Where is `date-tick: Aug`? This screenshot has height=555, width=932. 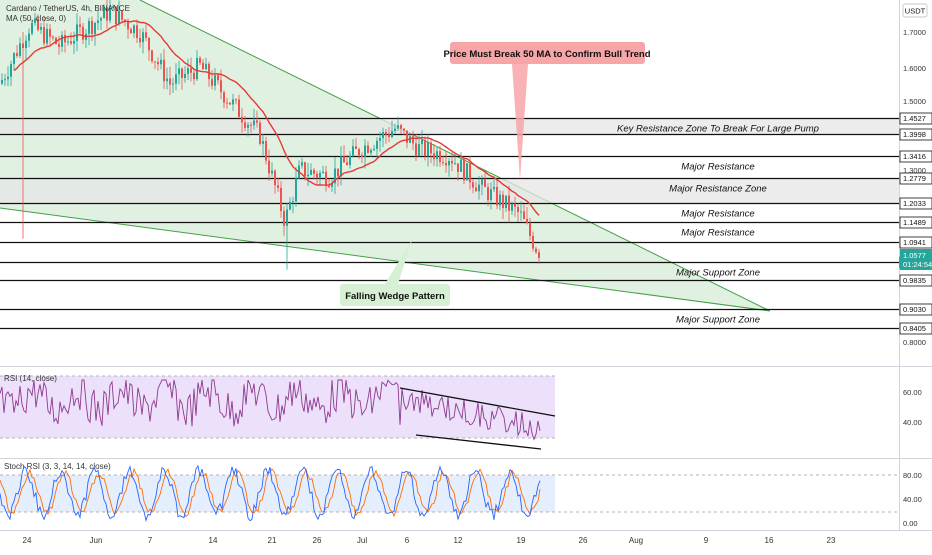
date-tick: Aug is located at coordinates (636, 540).